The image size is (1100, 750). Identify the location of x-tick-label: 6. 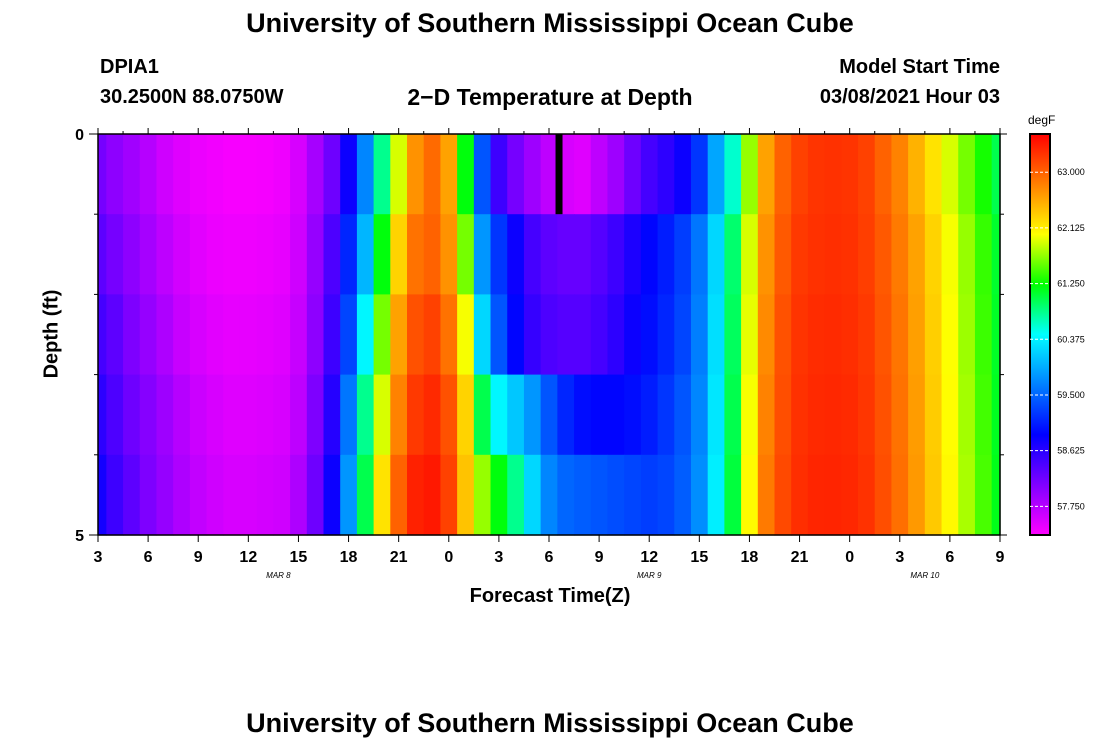
(549, 557).